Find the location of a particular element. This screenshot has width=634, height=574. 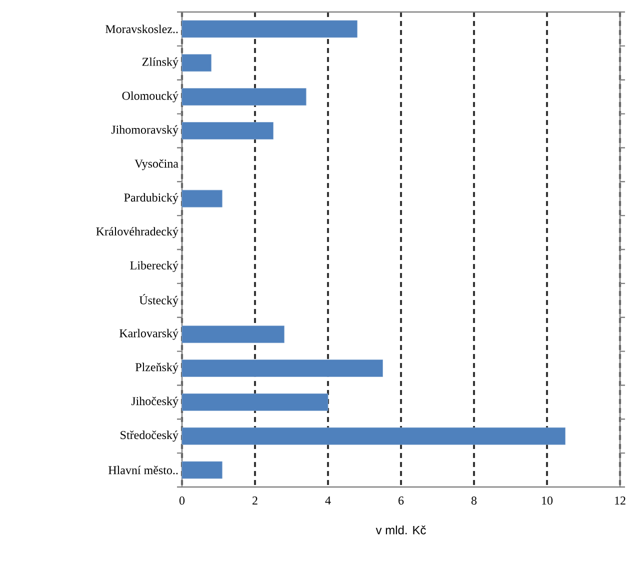

y-tick-label: Vysočina is located at coordinates (156, 164).